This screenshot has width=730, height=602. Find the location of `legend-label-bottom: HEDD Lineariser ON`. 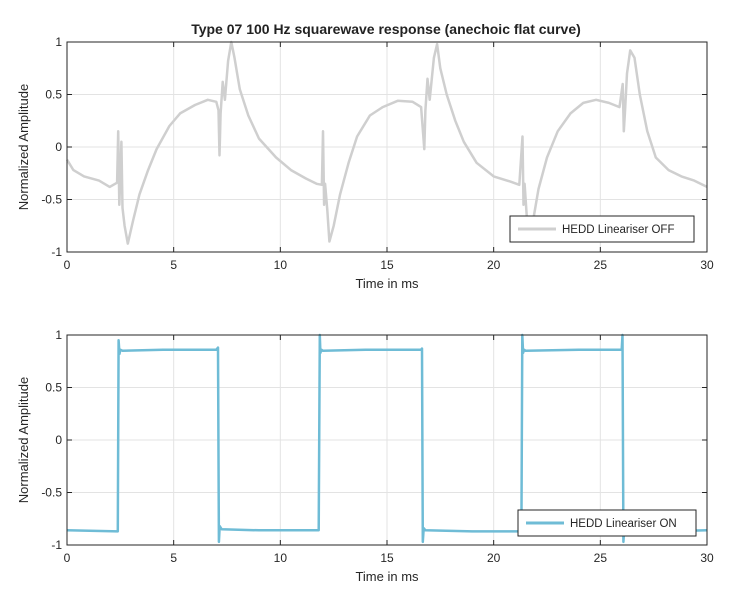

legend-label-bottom: HEDD Lineariser ON is located at coordinates (623, 524).